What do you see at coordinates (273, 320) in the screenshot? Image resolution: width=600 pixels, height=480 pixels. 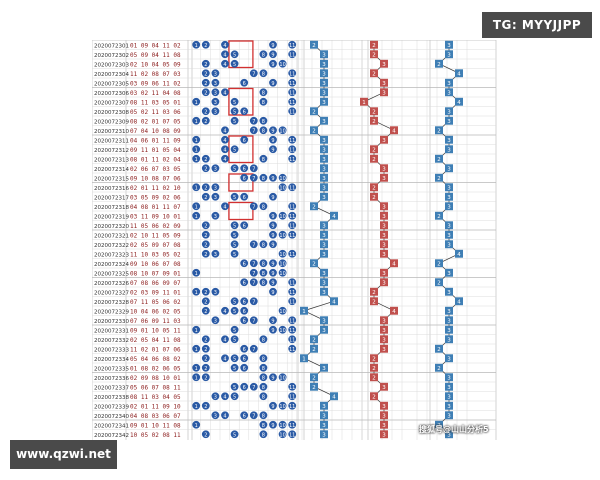 I see `table-row: 2020072330 07 06 09 11 03 3 6 7 9 11 3 3 3` at bounding box center [273, 320].